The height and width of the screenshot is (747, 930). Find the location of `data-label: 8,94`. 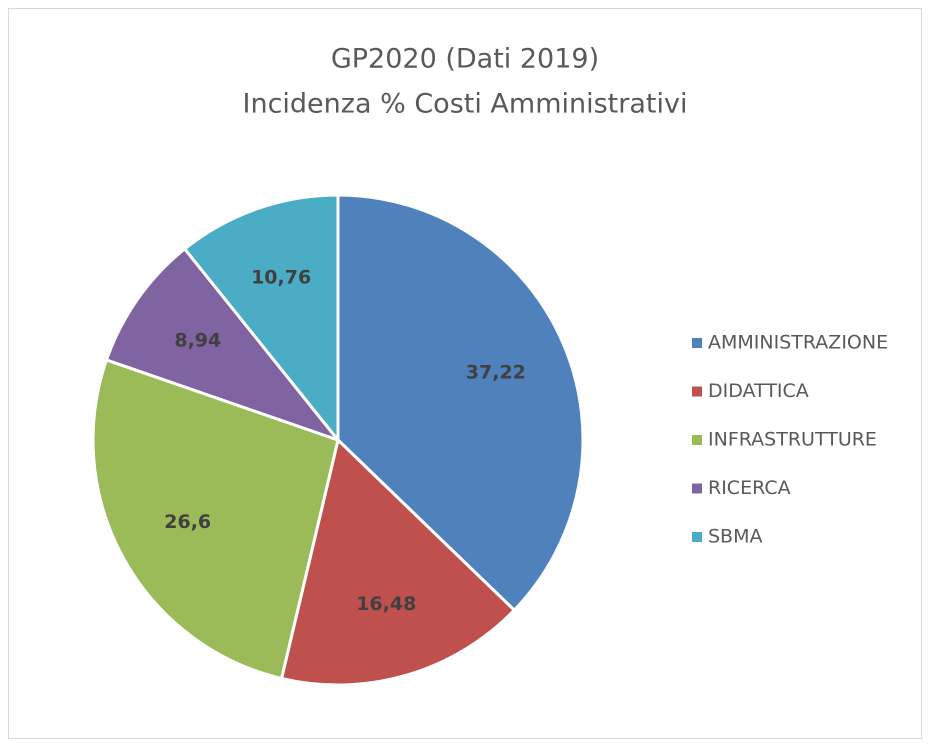

data-label: 8,94 is located at coordinates (197, 341).